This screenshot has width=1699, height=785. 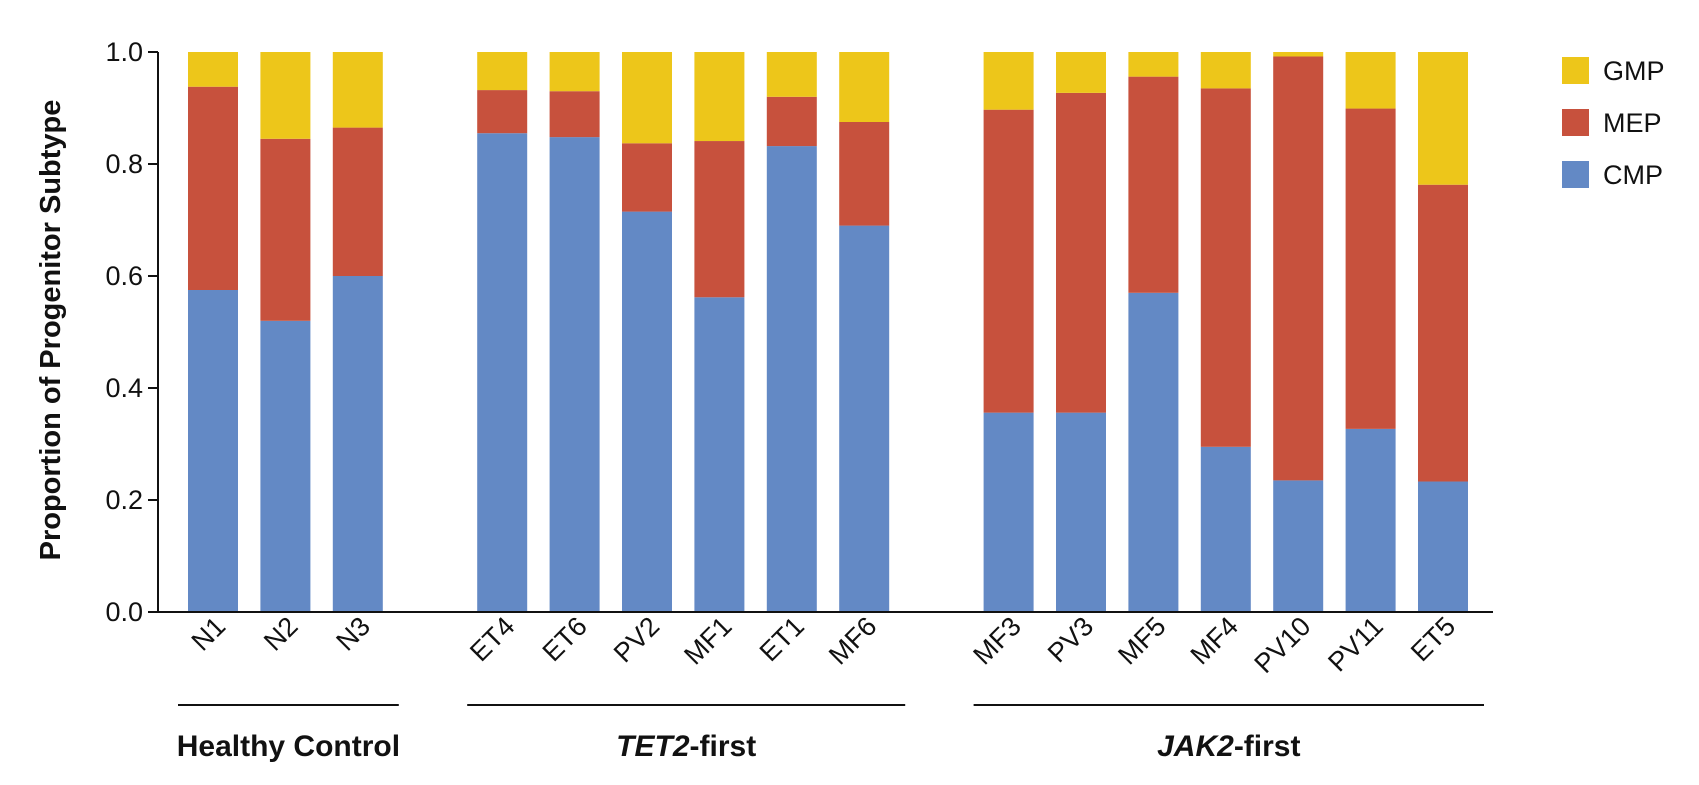 What do you see at coordinates (51, 330) in the screenshot?
I see `y-axis-title: Proportion of Progenitor Subtype` at bounding box center [51, 330].